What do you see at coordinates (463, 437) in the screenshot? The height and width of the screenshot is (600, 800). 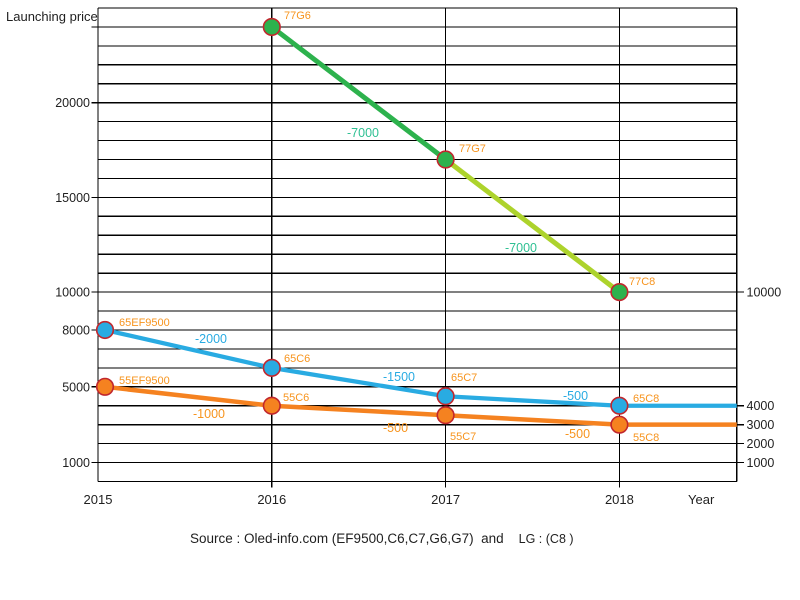 I see `data-point-label: 55C7` at bounding box center [463, 437].